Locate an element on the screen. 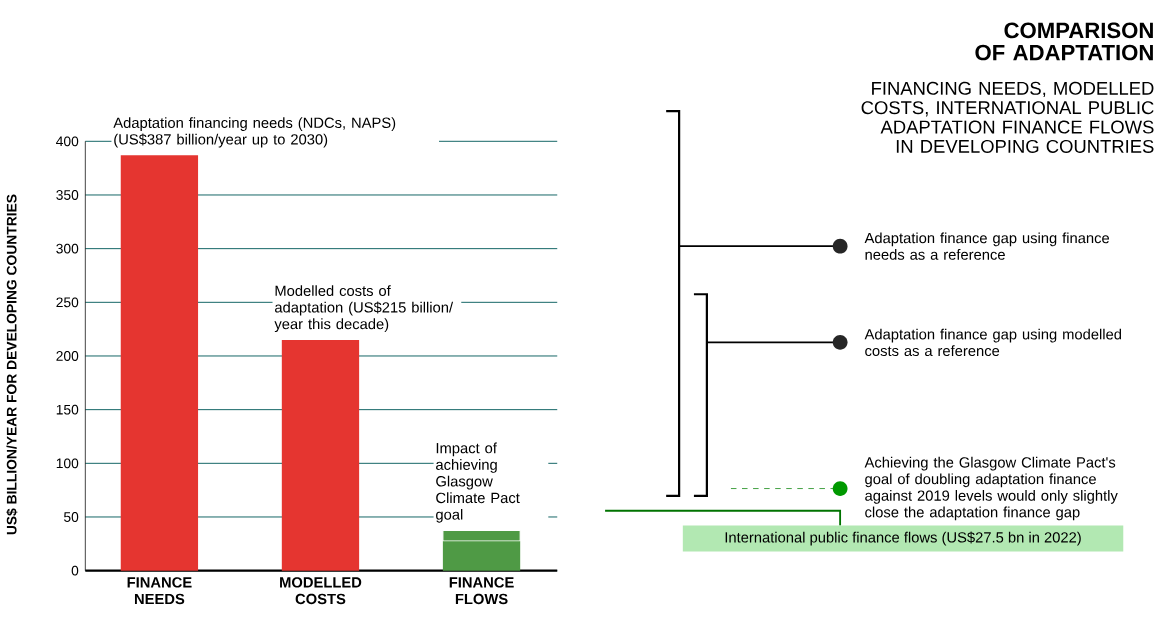  text: COMPARISON OF ADAPTATION is located at coordinates (1064, 41).